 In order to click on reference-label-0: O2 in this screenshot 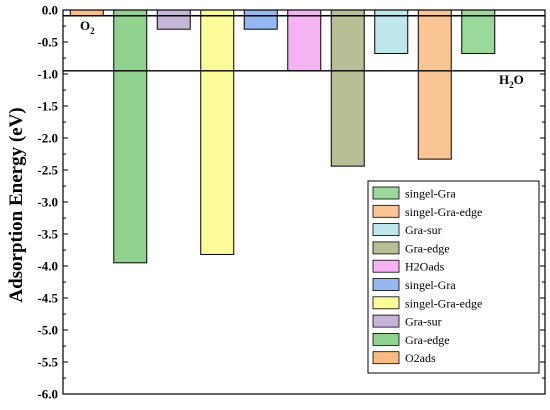, I will do `click(87, 27)`.